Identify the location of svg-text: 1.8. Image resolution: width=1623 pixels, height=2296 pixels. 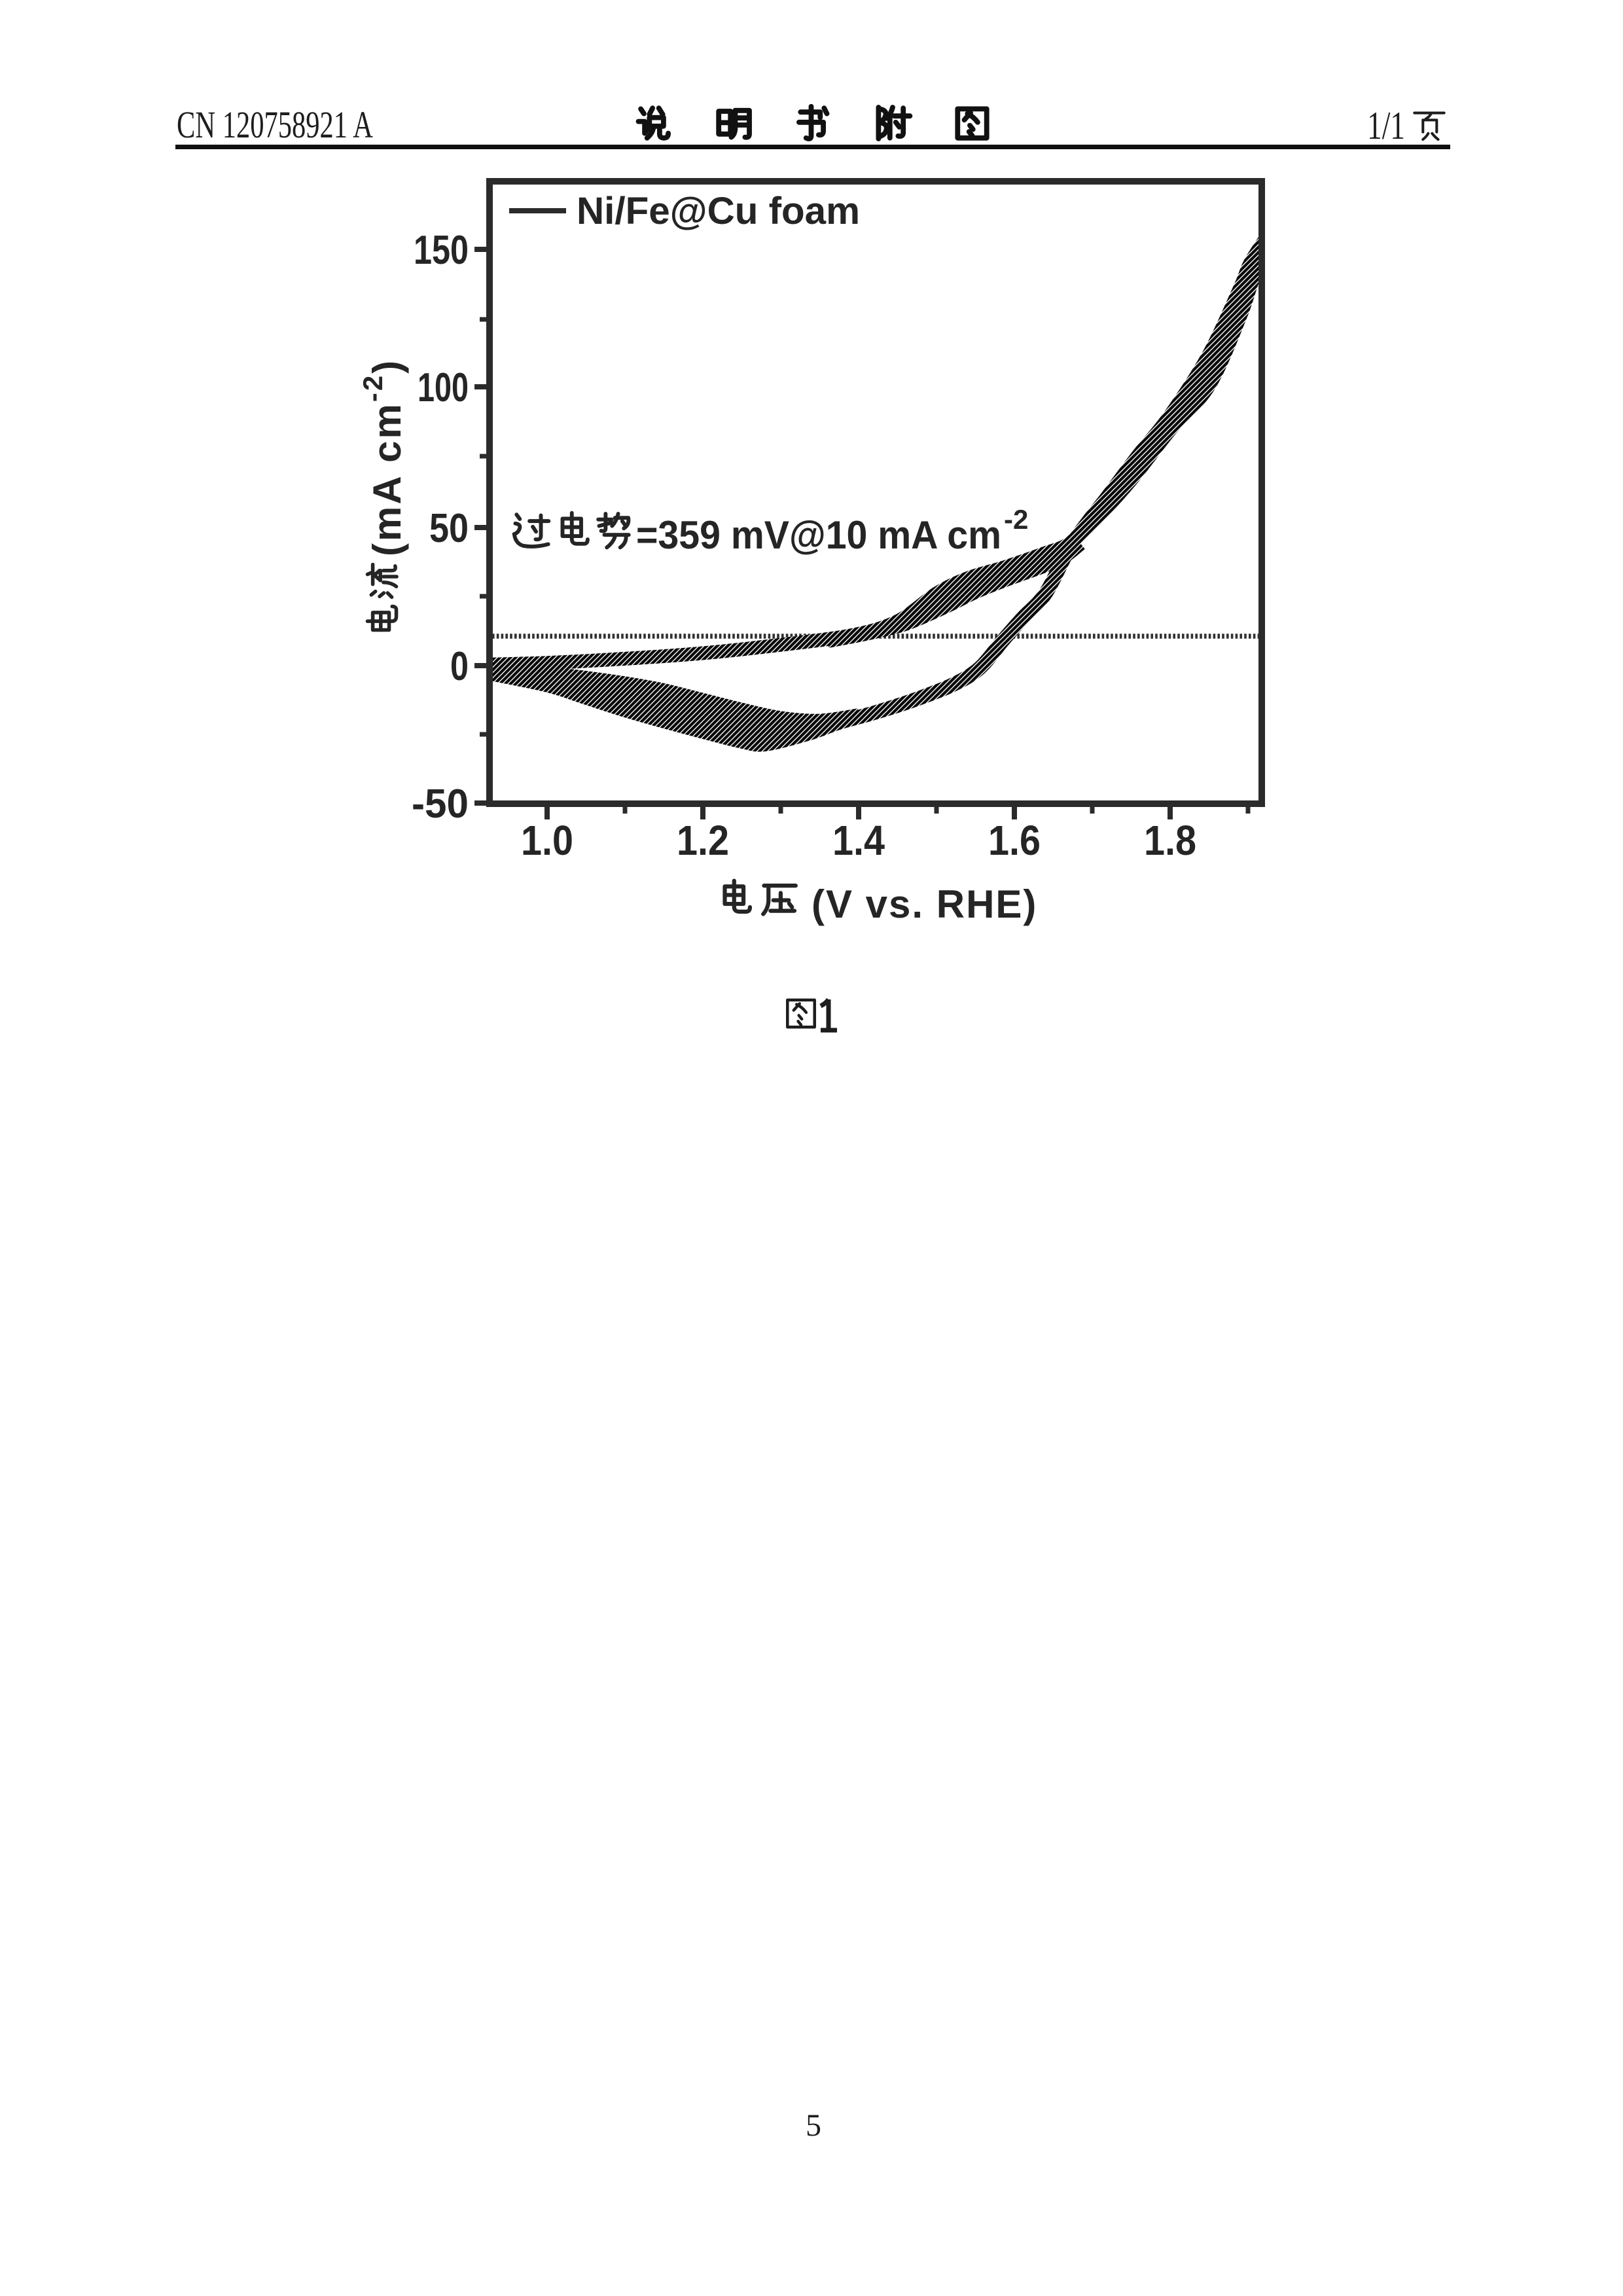
(1170, 840).